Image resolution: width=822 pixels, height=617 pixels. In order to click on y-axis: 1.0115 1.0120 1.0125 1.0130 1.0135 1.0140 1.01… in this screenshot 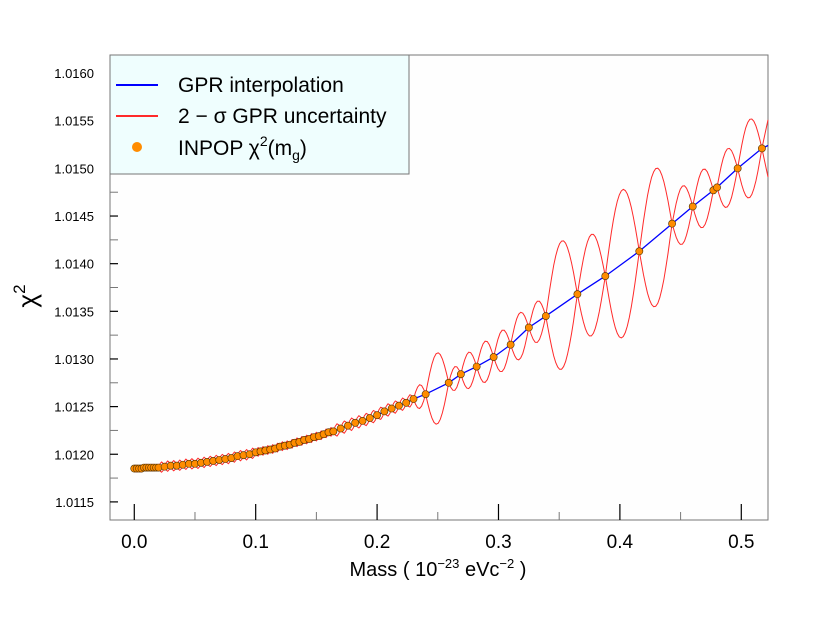, I will do `click(86, 288)`.